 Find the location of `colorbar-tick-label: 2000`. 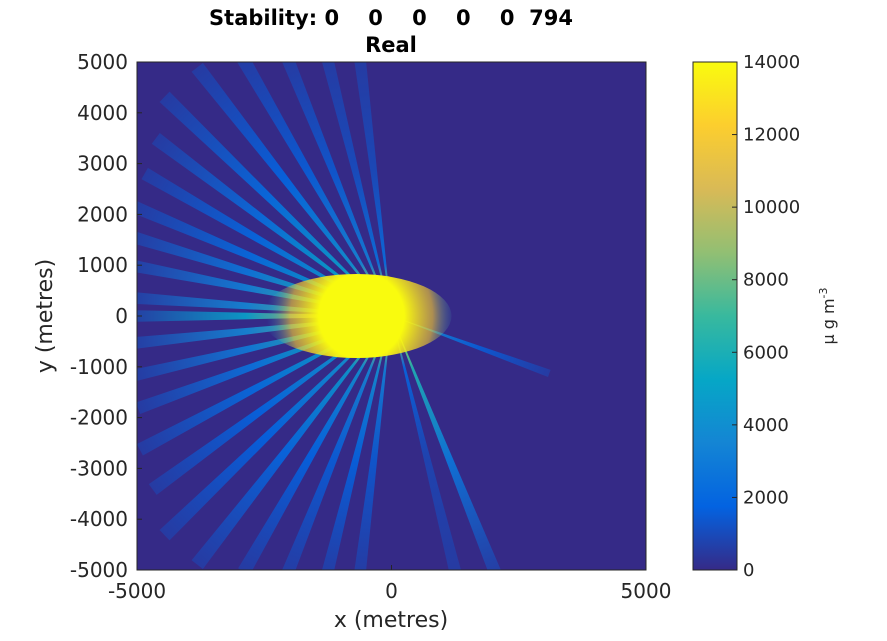

colorbar-tick-label: 2000 is located at coordinates (766, 497).